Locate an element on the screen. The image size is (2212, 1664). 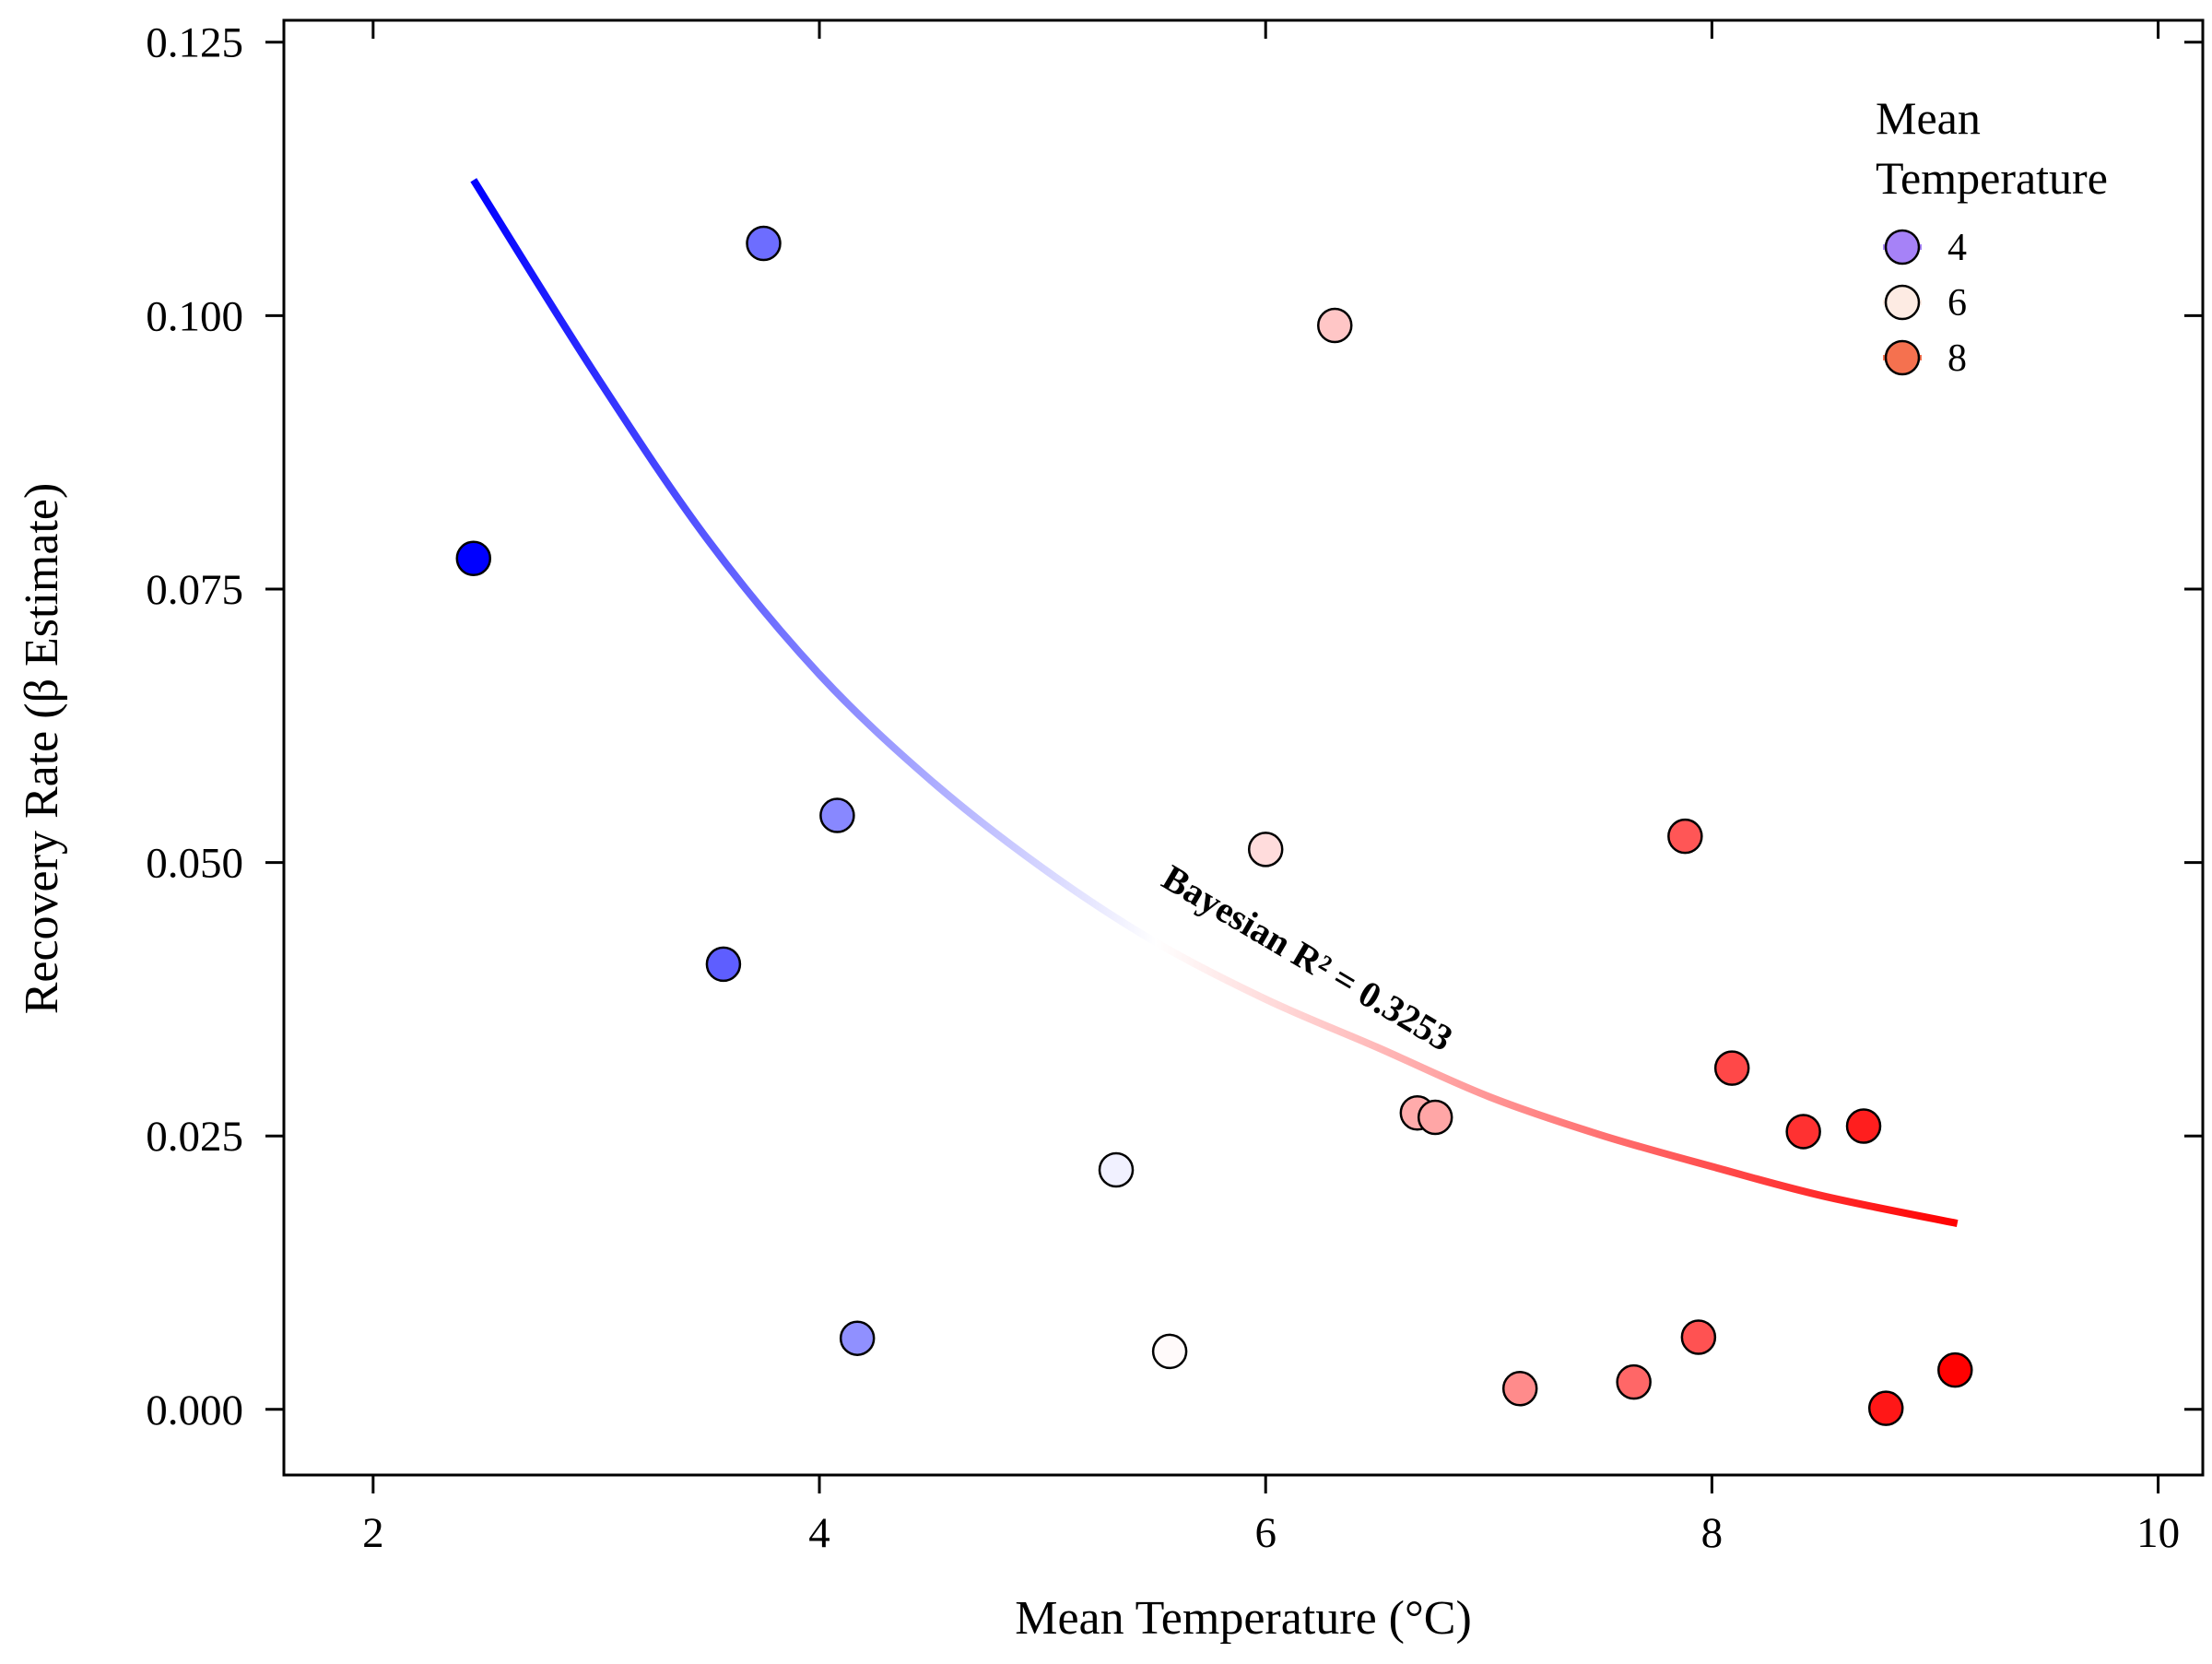
legend-label: 4 is located at coordinates (1957, 248).